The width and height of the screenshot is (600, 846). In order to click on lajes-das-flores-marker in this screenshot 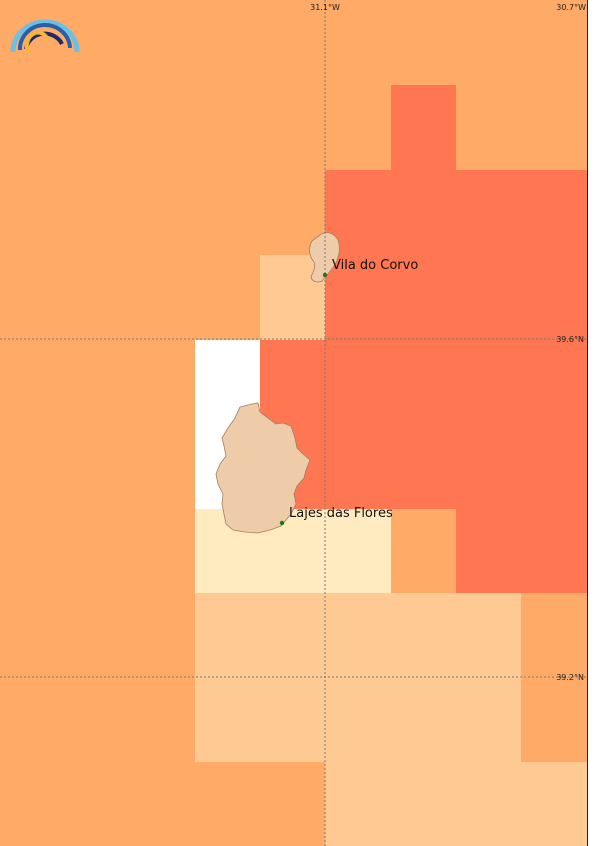, I will do `click(282, 523)`.